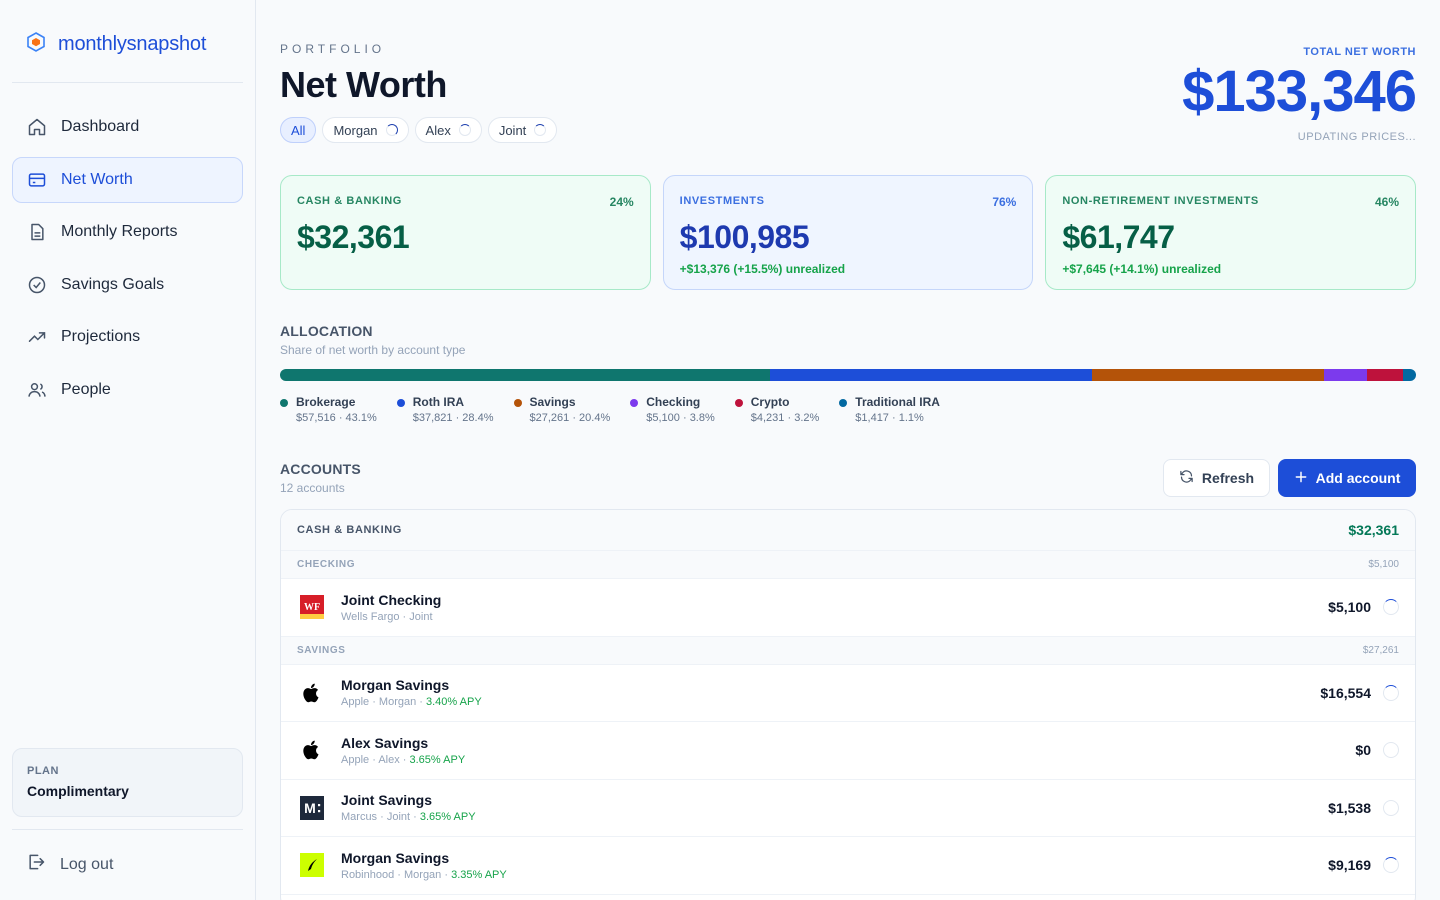  Describe the element at coordinates (454, 702) in the screenshot. I see `account-apy: 3.40% APY` at that location.